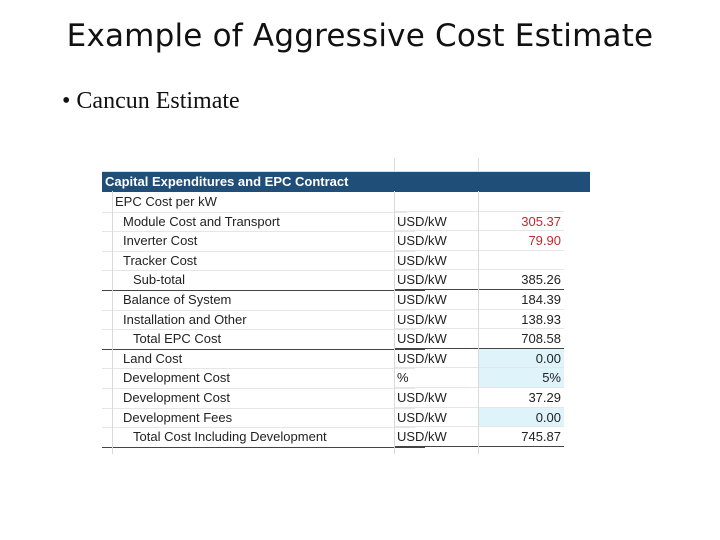  Describe the element at coordinates (258, 359) in the screenshot. I see `row-label: Land Cost` at that location.